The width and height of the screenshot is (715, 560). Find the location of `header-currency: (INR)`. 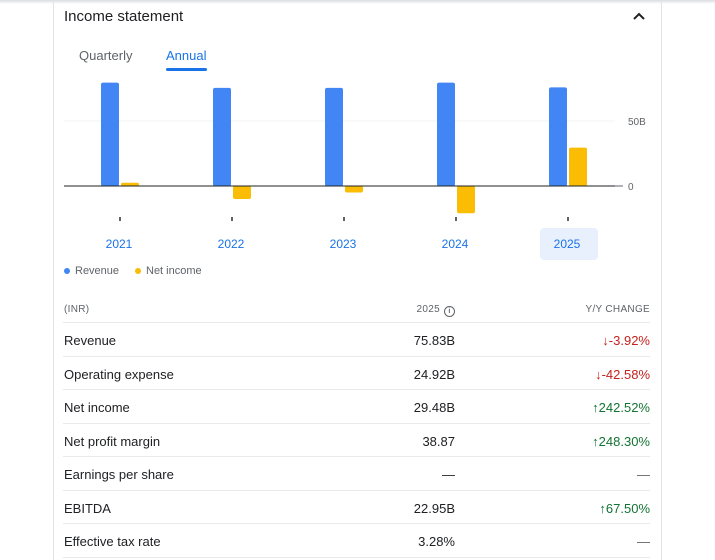

header-currency: (INR) is located at coordinates (77, 309).